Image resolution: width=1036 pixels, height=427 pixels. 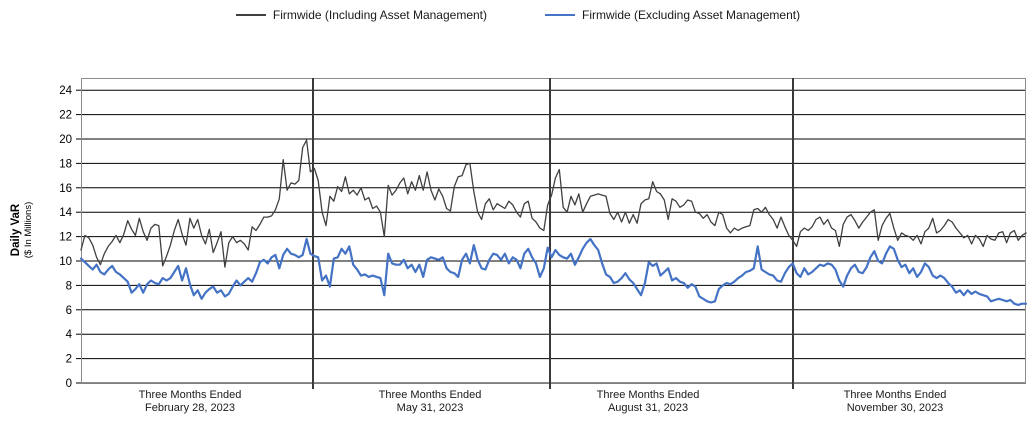 I want to click on y-tick-label-16: 16, so click(x=65, y=189).